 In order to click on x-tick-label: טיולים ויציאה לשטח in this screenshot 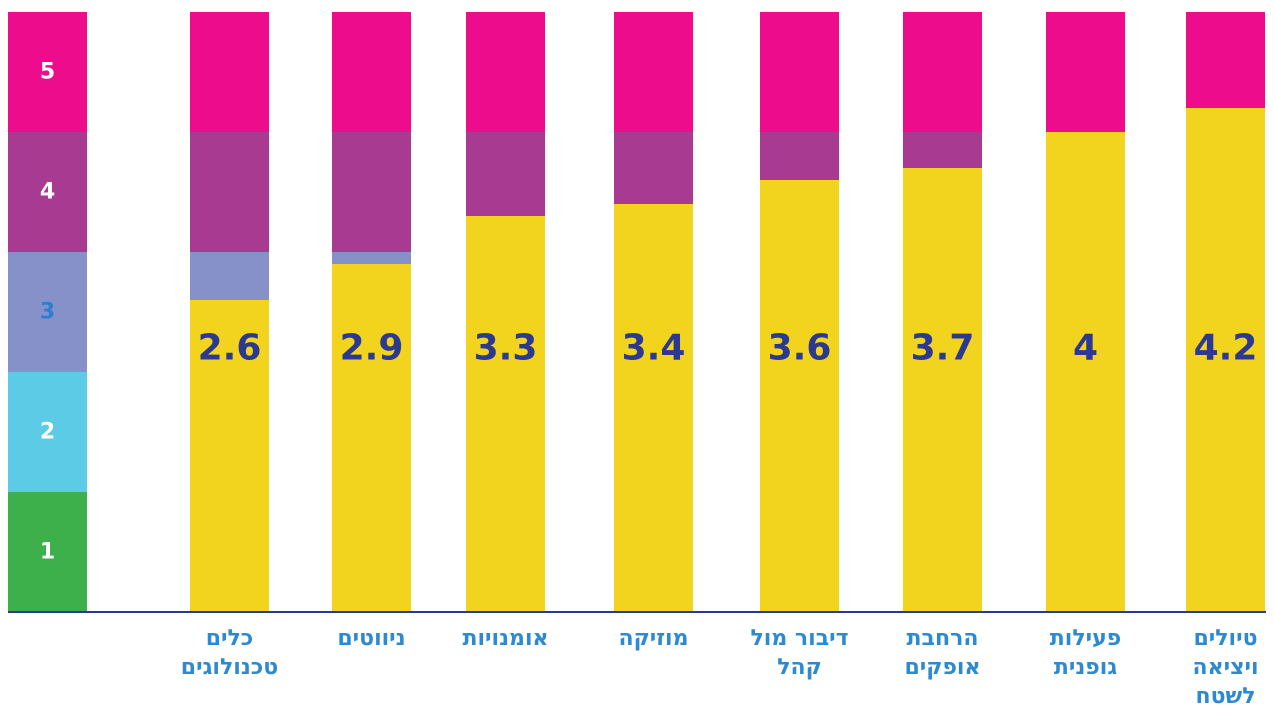, I will do `click(1225, 667)`.